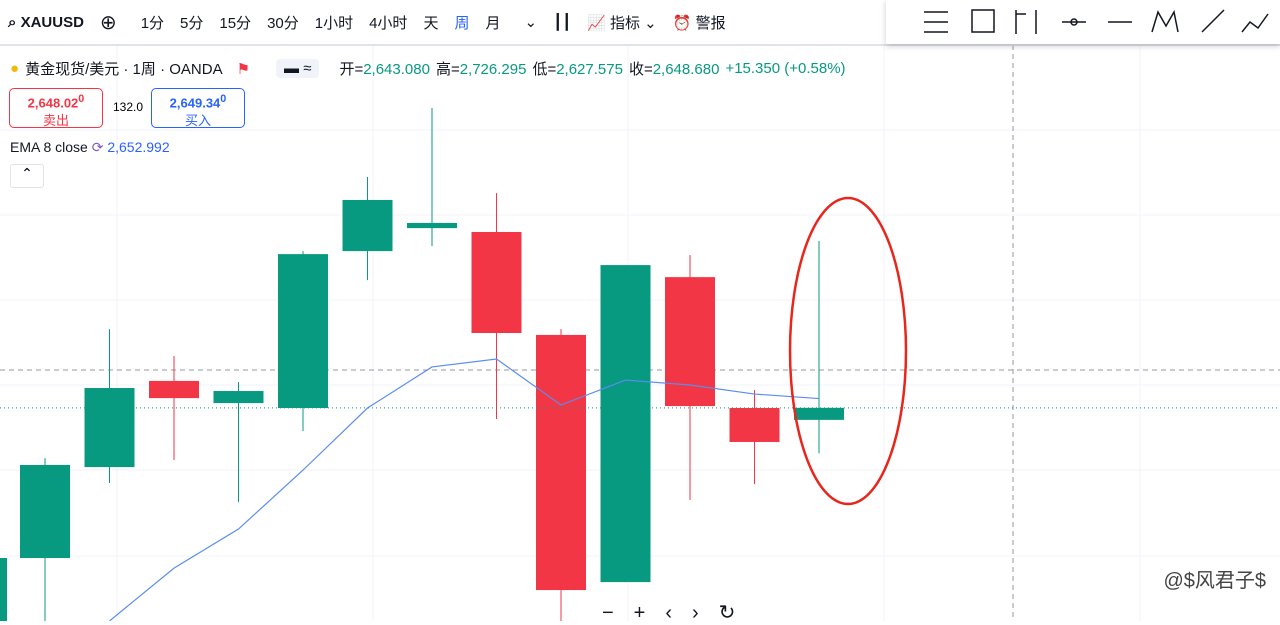 The height and width of the screenshot is (625, 1280). What do you see at coordinates (351, 69) in the screenshot?
I see `ohlc-label: 开=` at bounding box center [351, 69].